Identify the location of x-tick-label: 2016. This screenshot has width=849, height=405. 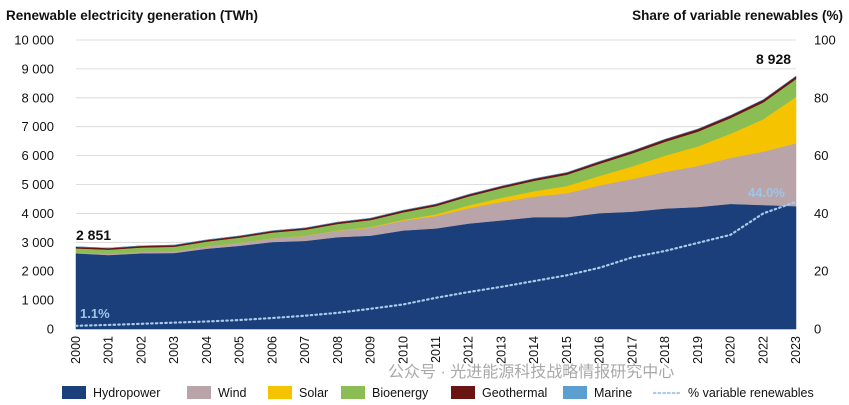
(600, 350).